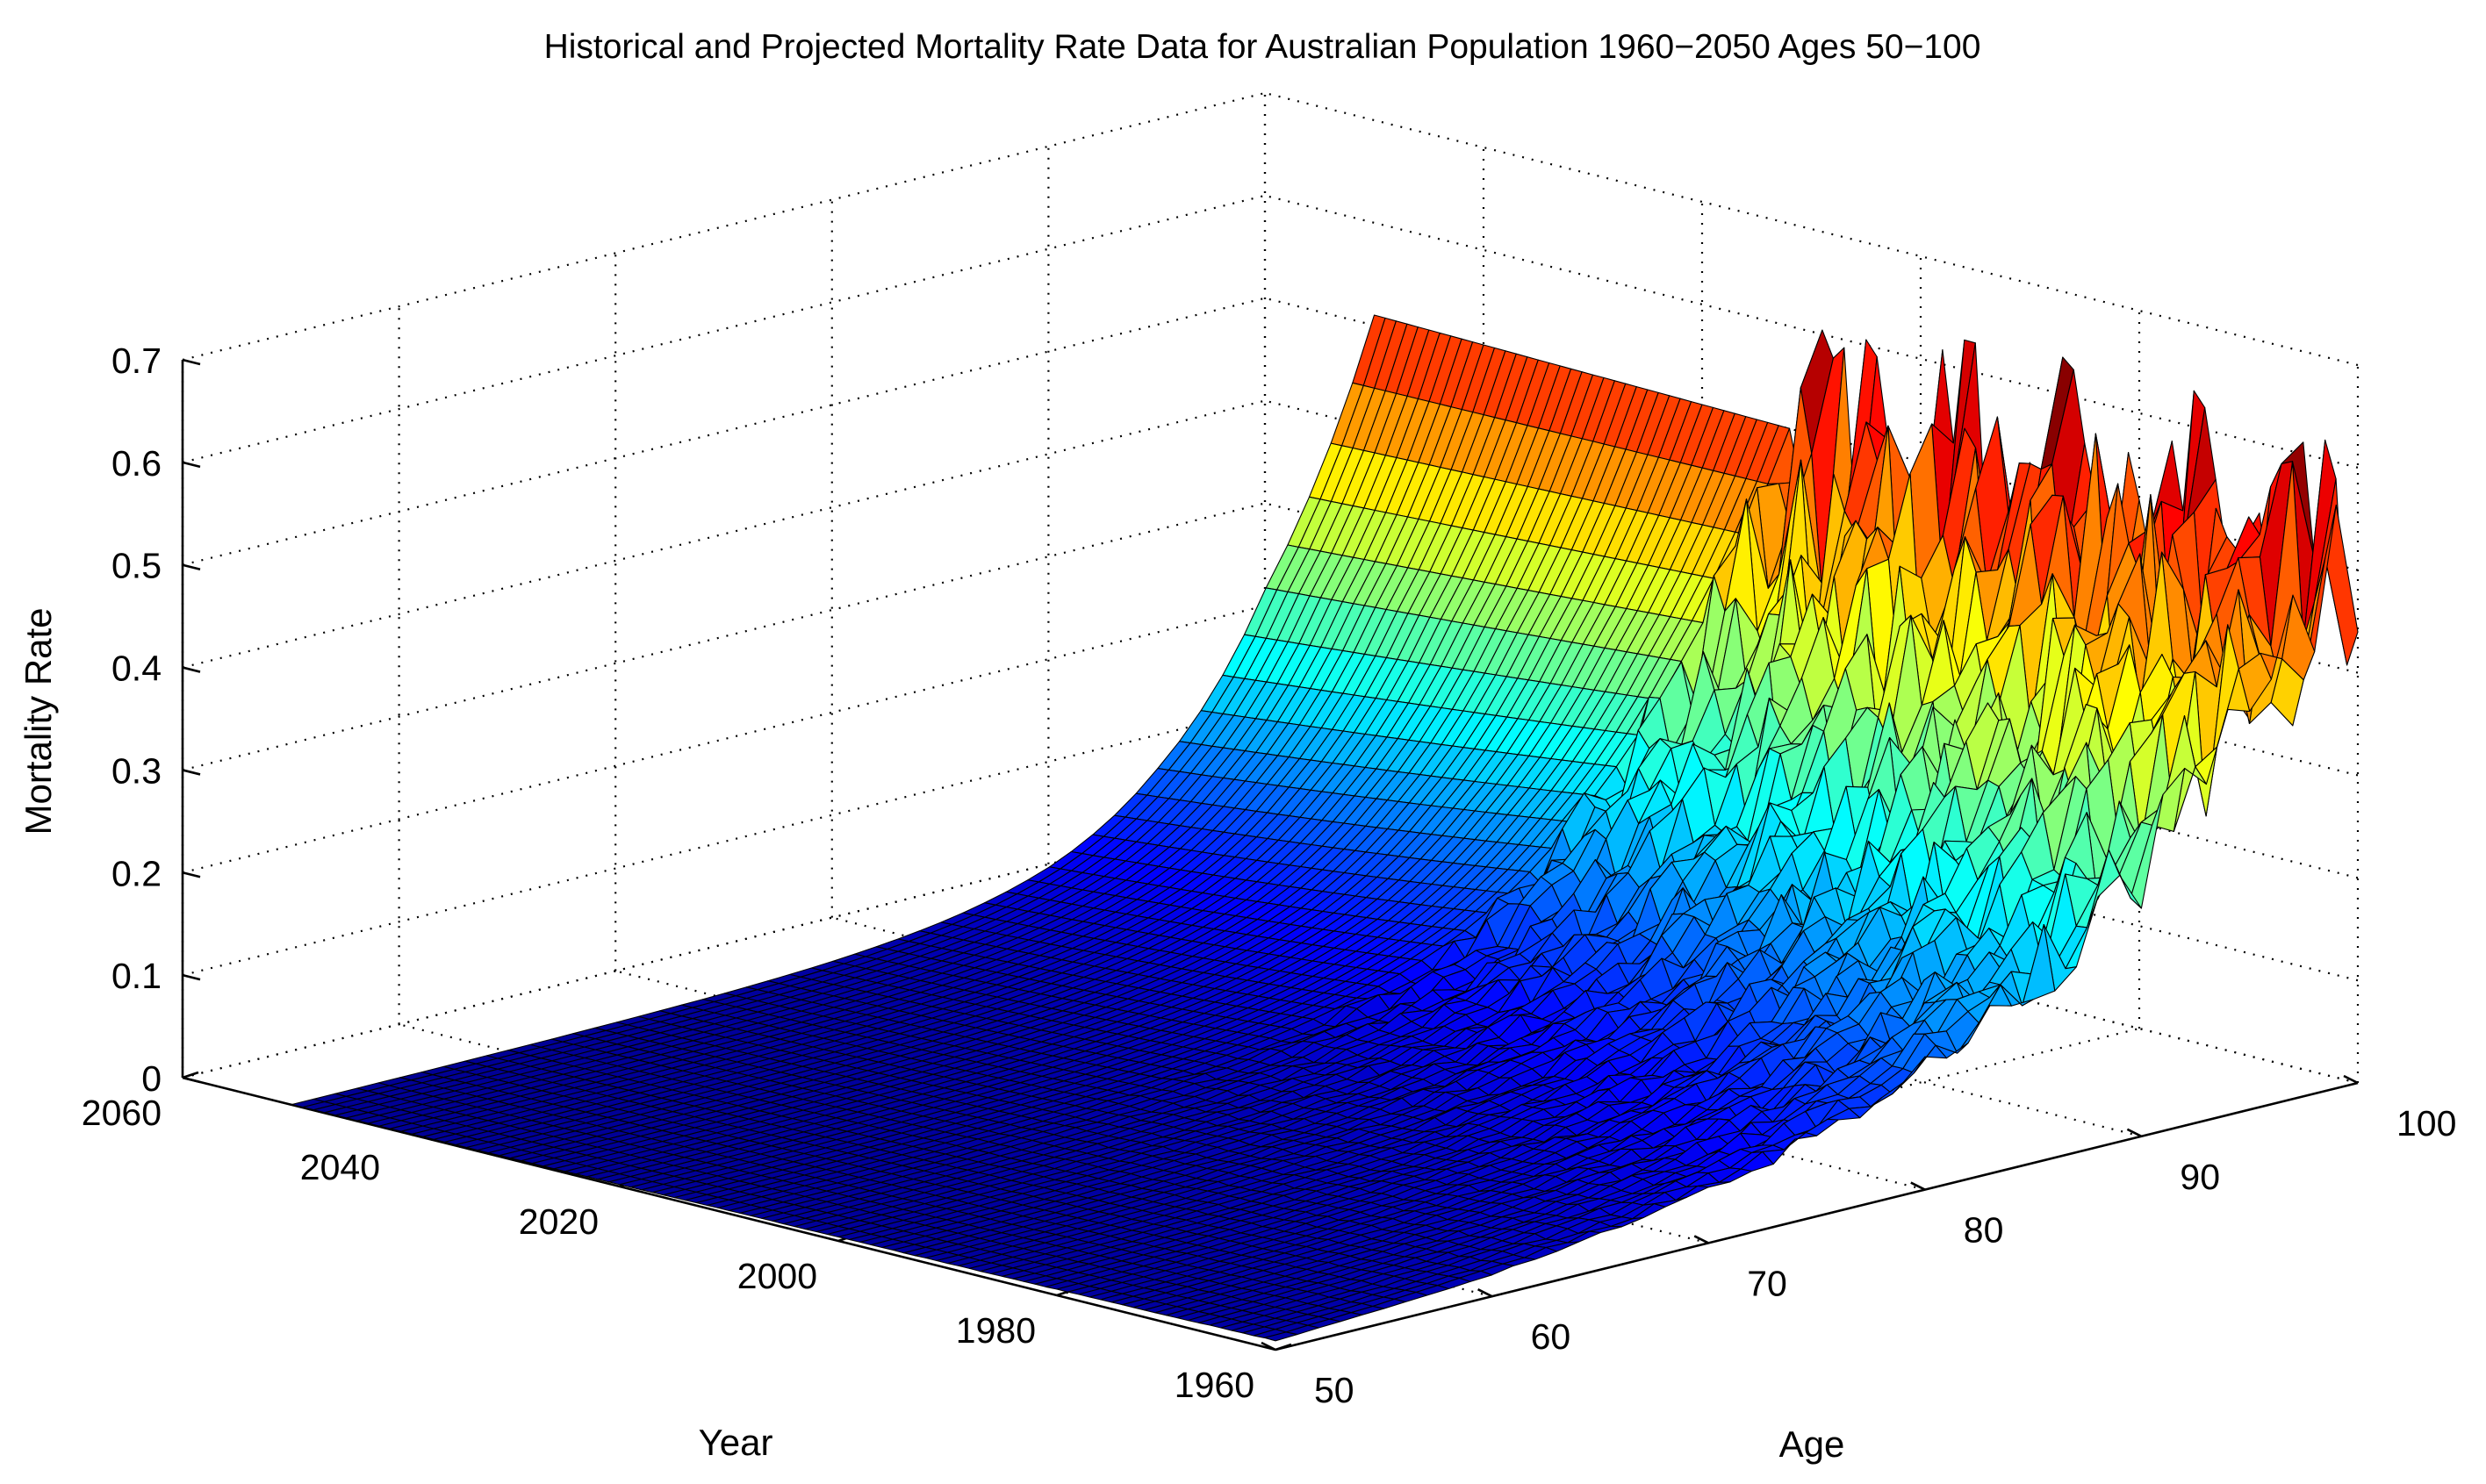 Image resolution: width=2486 pixels, height=1484 pixels. I want to click on y-axis-label: Year, so click(736, 1442).